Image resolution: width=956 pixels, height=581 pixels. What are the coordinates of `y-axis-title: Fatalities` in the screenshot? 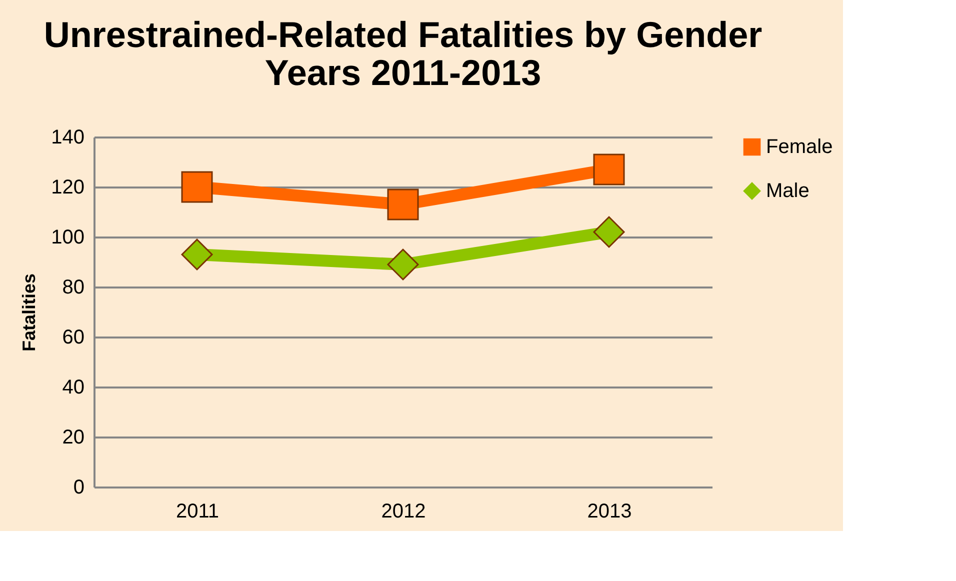 It's located at (29, 312).